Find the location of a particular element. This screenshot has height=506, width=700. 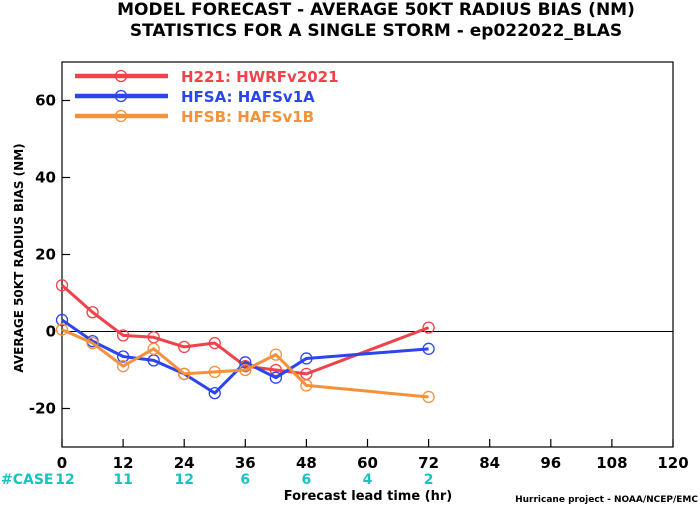

y-tick-label: 40 is located at coordinates (45, 178).